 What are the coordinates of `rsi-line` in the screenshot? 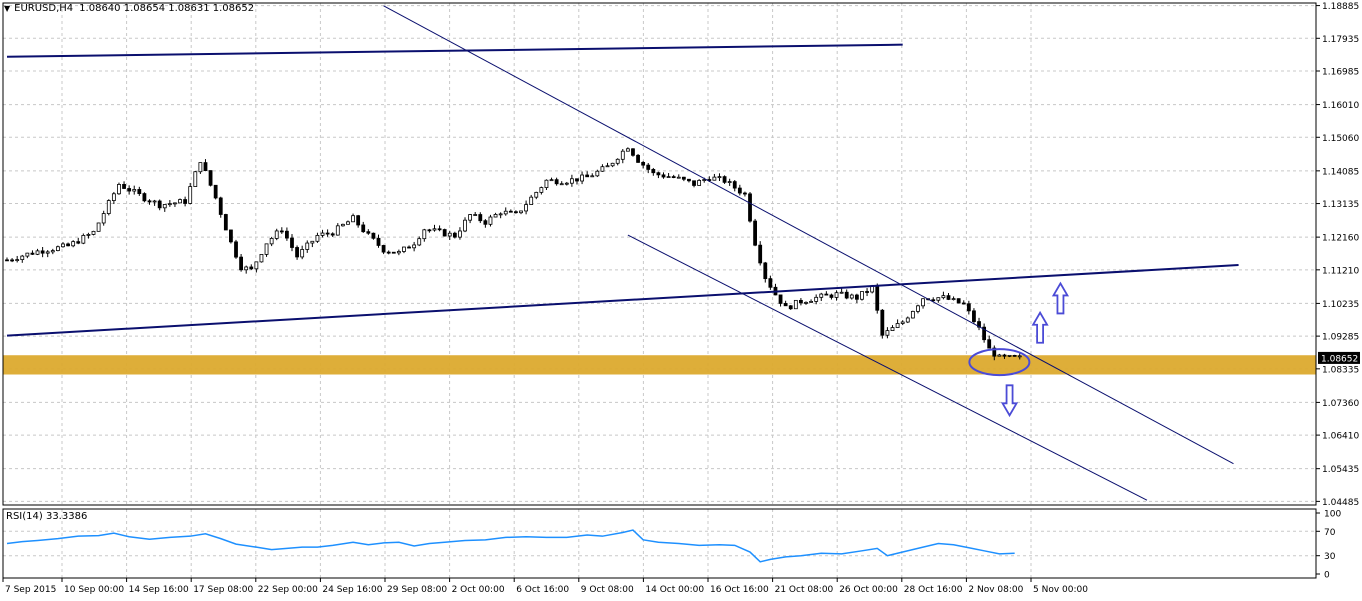 It's located at (510, 546).